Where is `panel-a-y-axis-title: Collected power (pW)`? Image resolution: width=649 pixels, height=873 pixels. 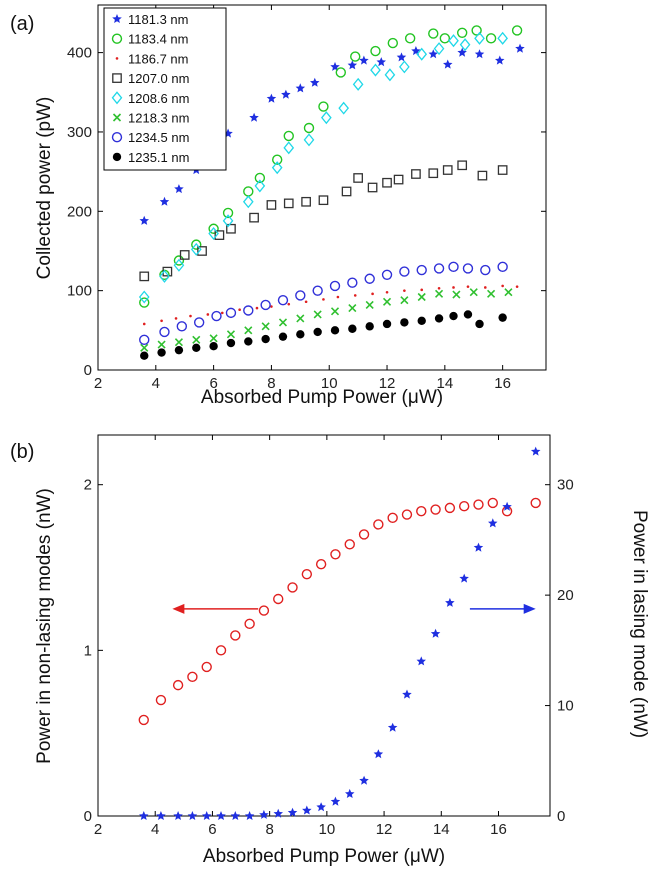 panel-a-y-axis-title: Collected power (pW) is located at coordinates (44, 188).